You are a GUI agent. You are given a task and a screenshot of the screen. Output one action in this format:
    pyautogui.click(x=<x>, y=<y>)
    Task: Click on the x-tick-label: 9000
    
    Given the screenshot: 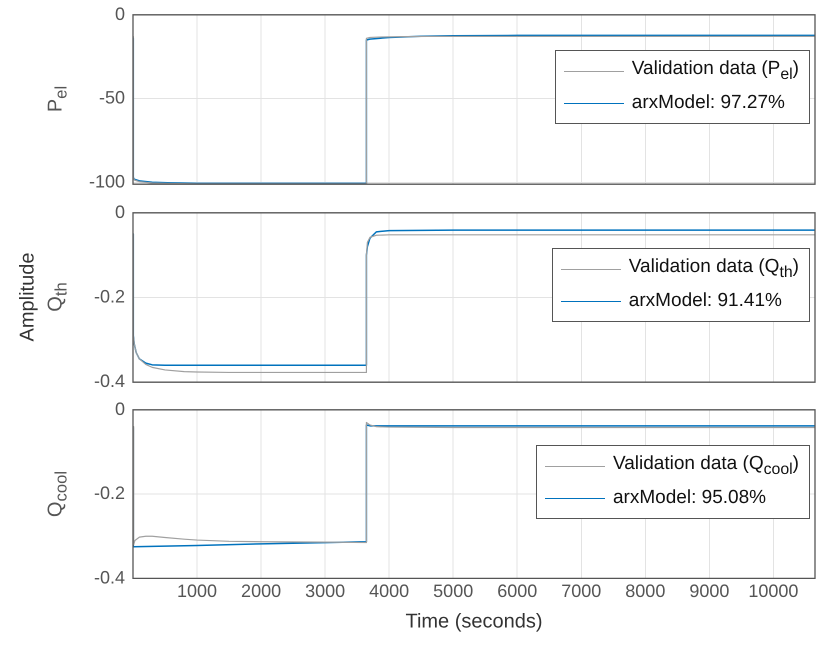 What is the action you would take?
    pyautogui.click(x=709, y=591)
    